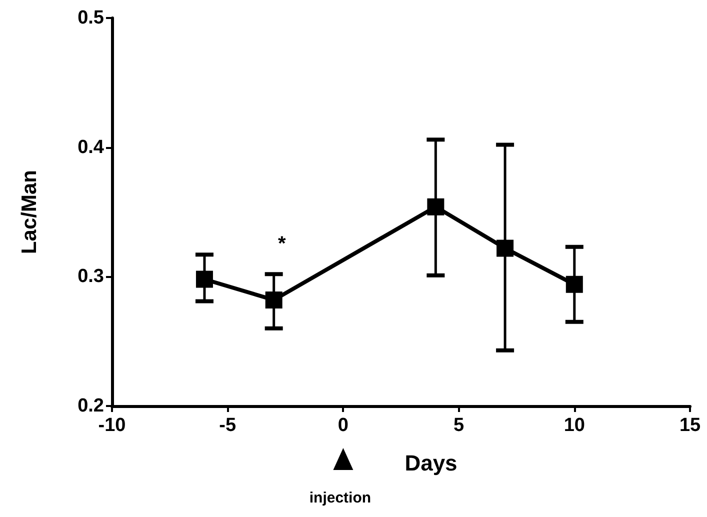 This screenshot has width=707, height=517. What do you see at coordinates (431, 463) in the screenshot?
I see `x-axis-title: Days` at bounding box center [431, 463].